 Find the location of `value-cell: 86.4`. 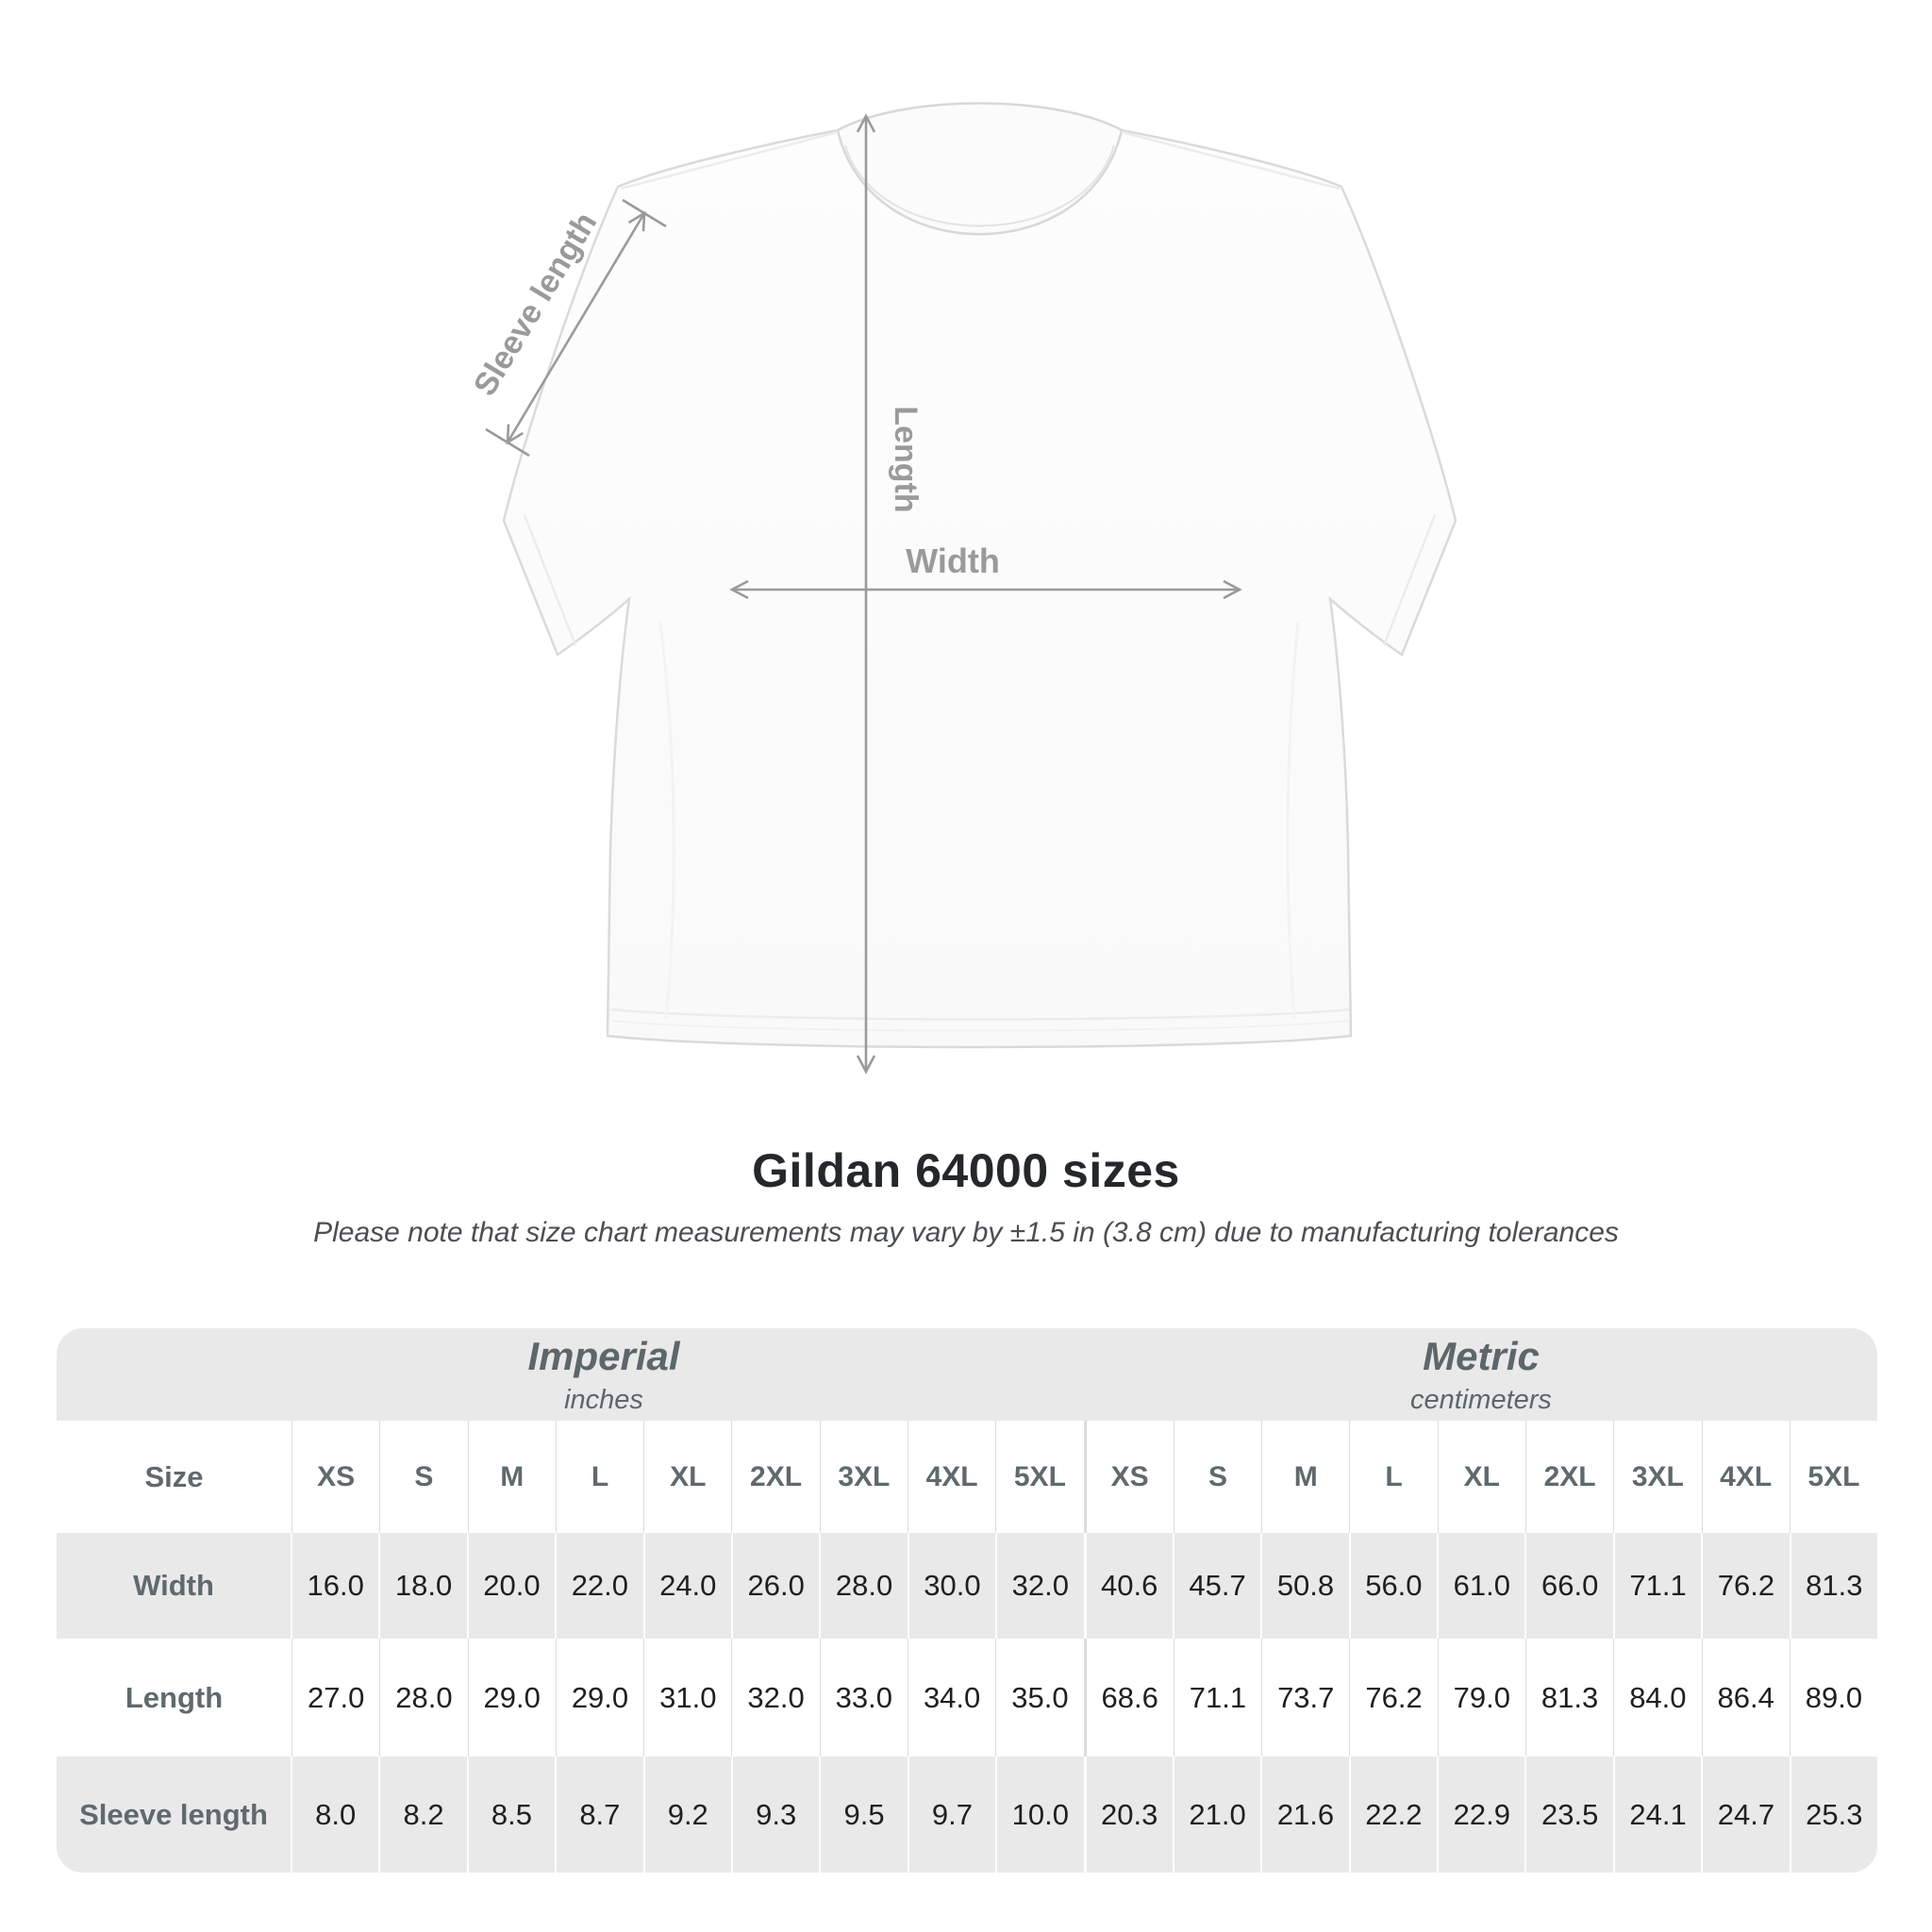

value-cell: 86.4 is located at coordinates (1746, 1698).